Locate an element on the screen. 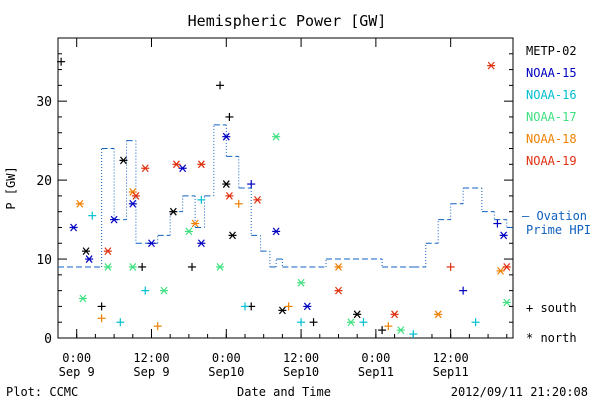 This screenshot has height=400, width=600. legend-noaa-18: NOAA-18 is located at coordinates (551, 139).